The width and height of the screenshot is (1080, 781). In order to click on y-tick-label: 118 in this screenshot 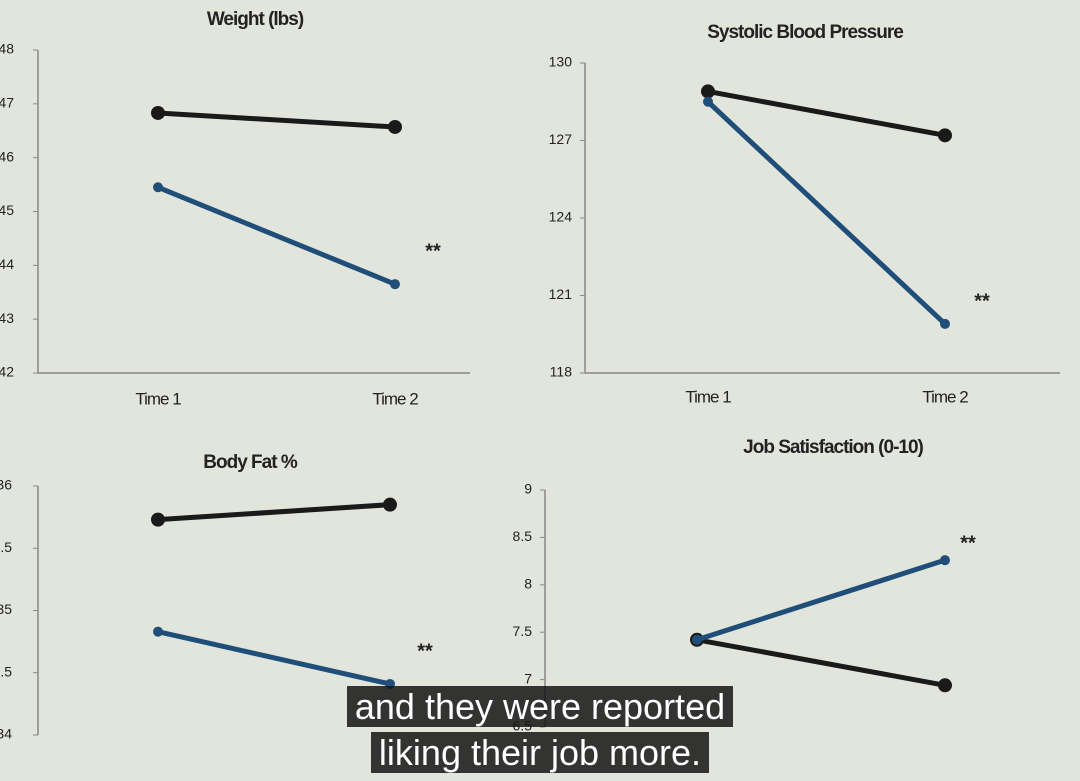, I will do `click(561, 372)`.